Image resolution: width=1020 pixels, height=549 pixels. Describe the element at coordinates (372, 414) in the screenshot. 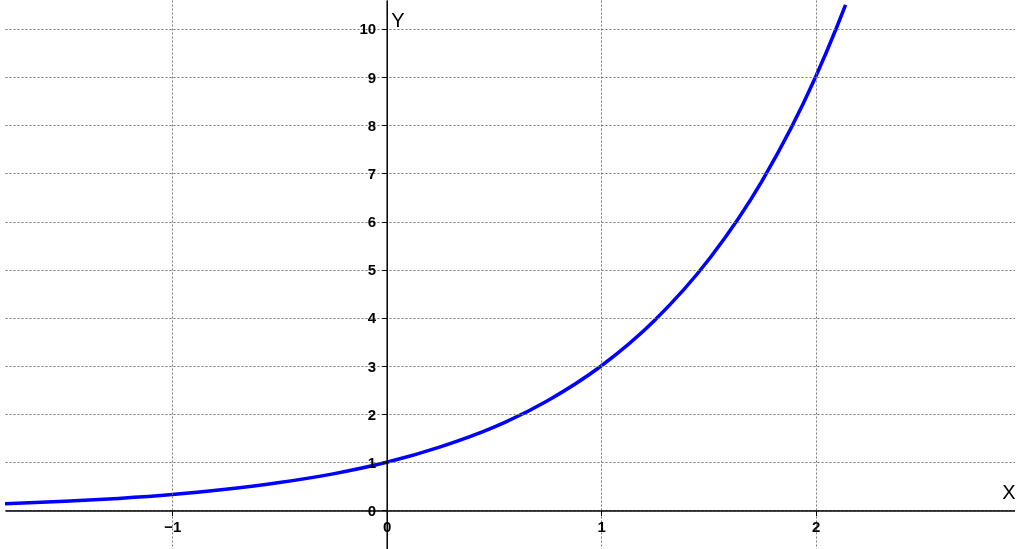

I see `y-tick-label: 2` at that location.